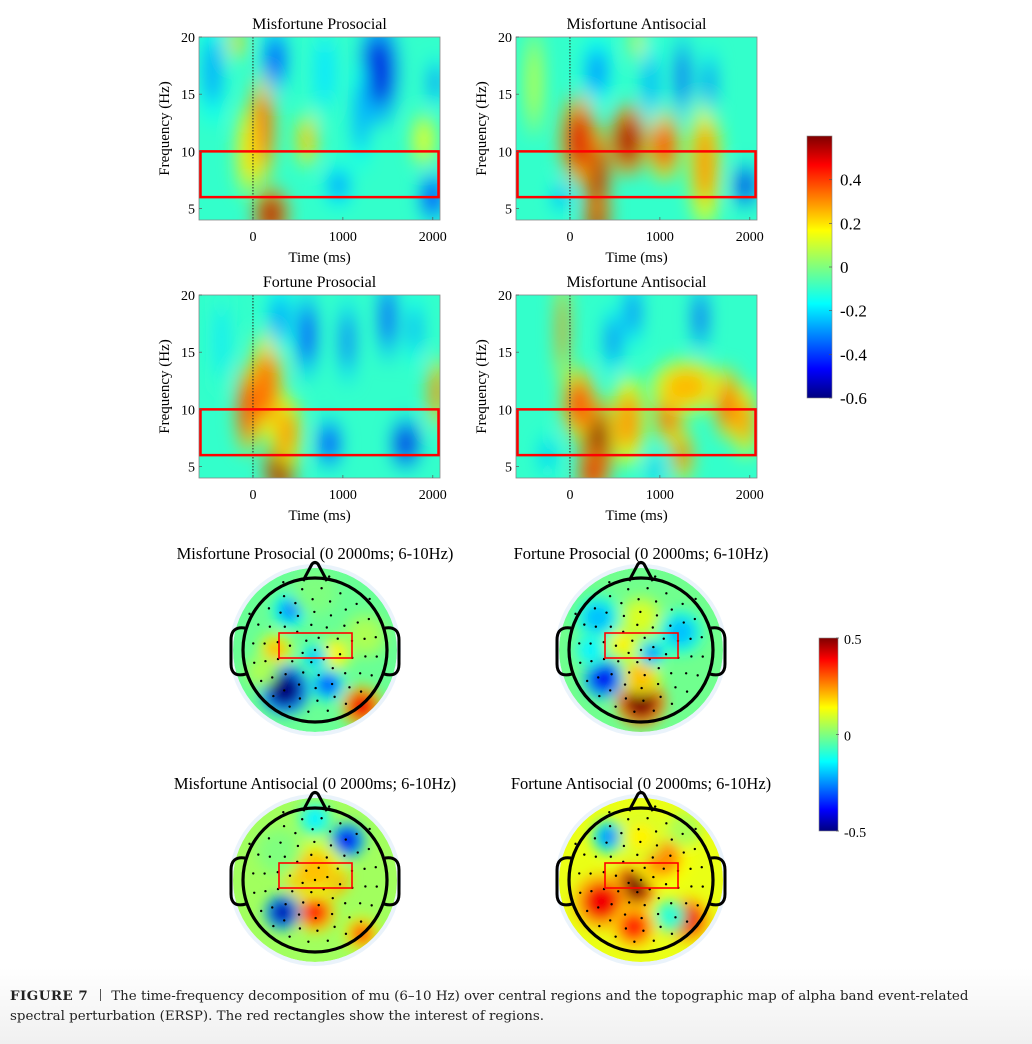 This screenshot has height=1044, width=1032. I want to click on roi-rectangle, so click(636, 432).